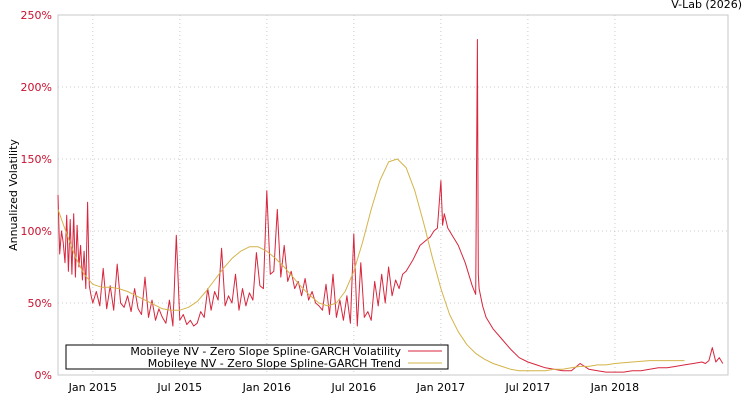  What do you see at coordinates (36, 231) in the screenshot?
I see `y-tick-label: 100%` at bounding box center [36, 231].